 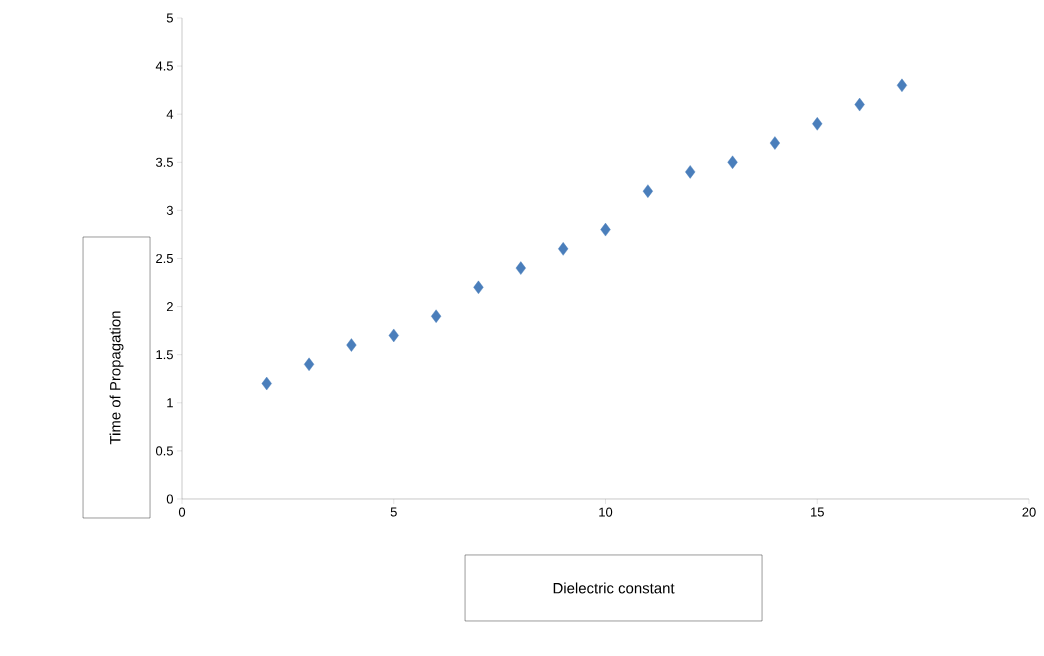 I want to click on x-tick-label: 5, so click(x=393, y=512).